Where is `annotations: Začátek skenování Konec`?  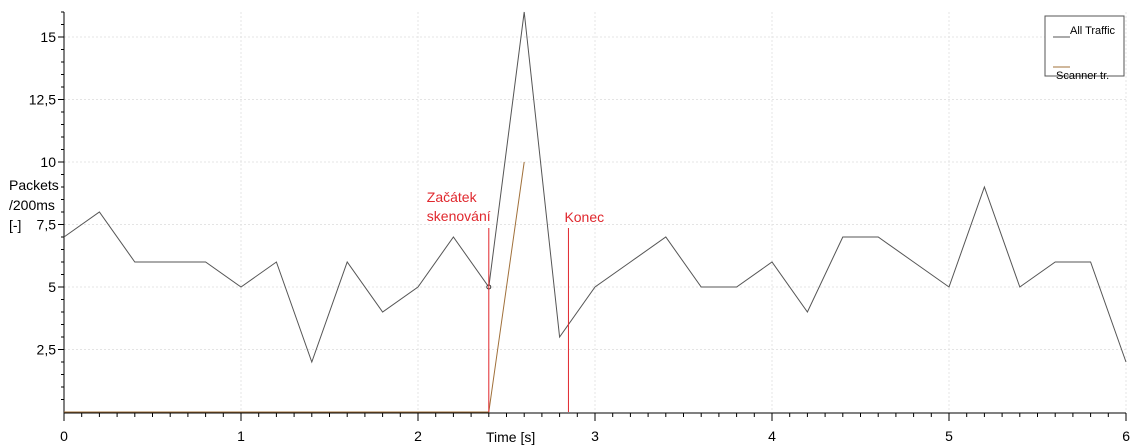 annotations: Začátek skenování Konec is located at coordinates (515, 300).